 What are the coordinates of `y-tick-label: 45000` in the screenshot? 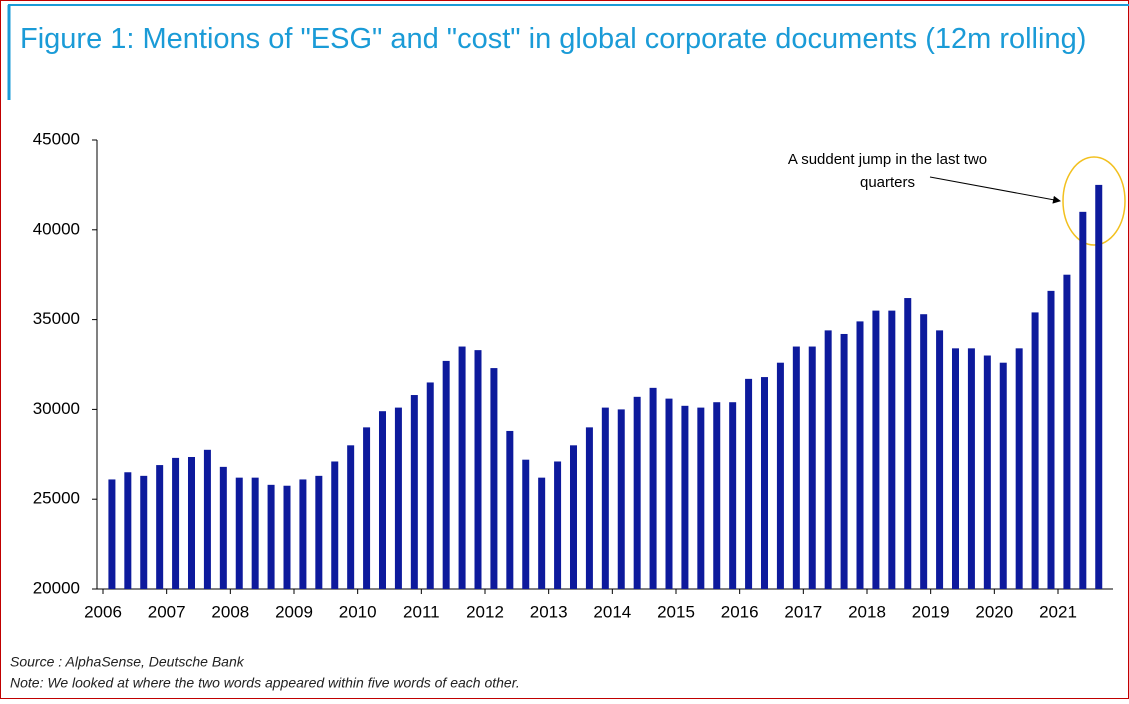 It's located at (56, 138).